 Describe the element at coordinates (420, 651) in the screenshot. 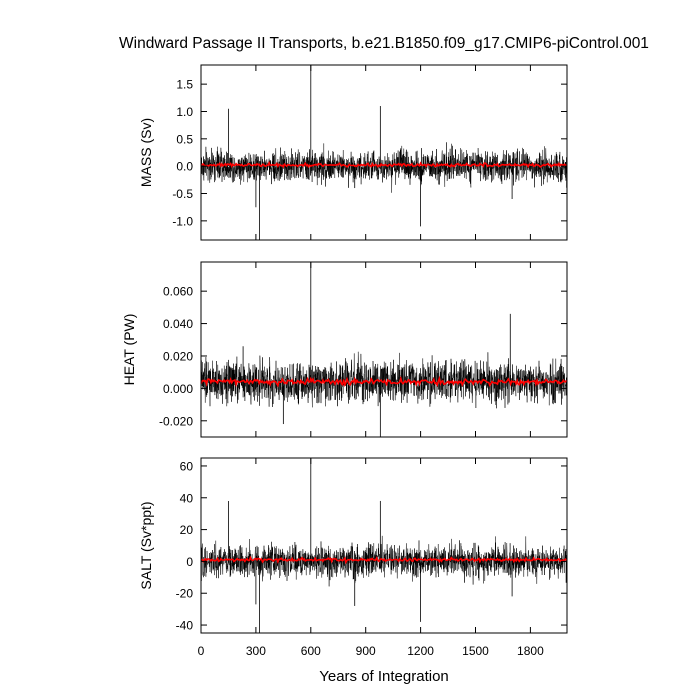

I see `xtick-label-4: 1200` at that location.